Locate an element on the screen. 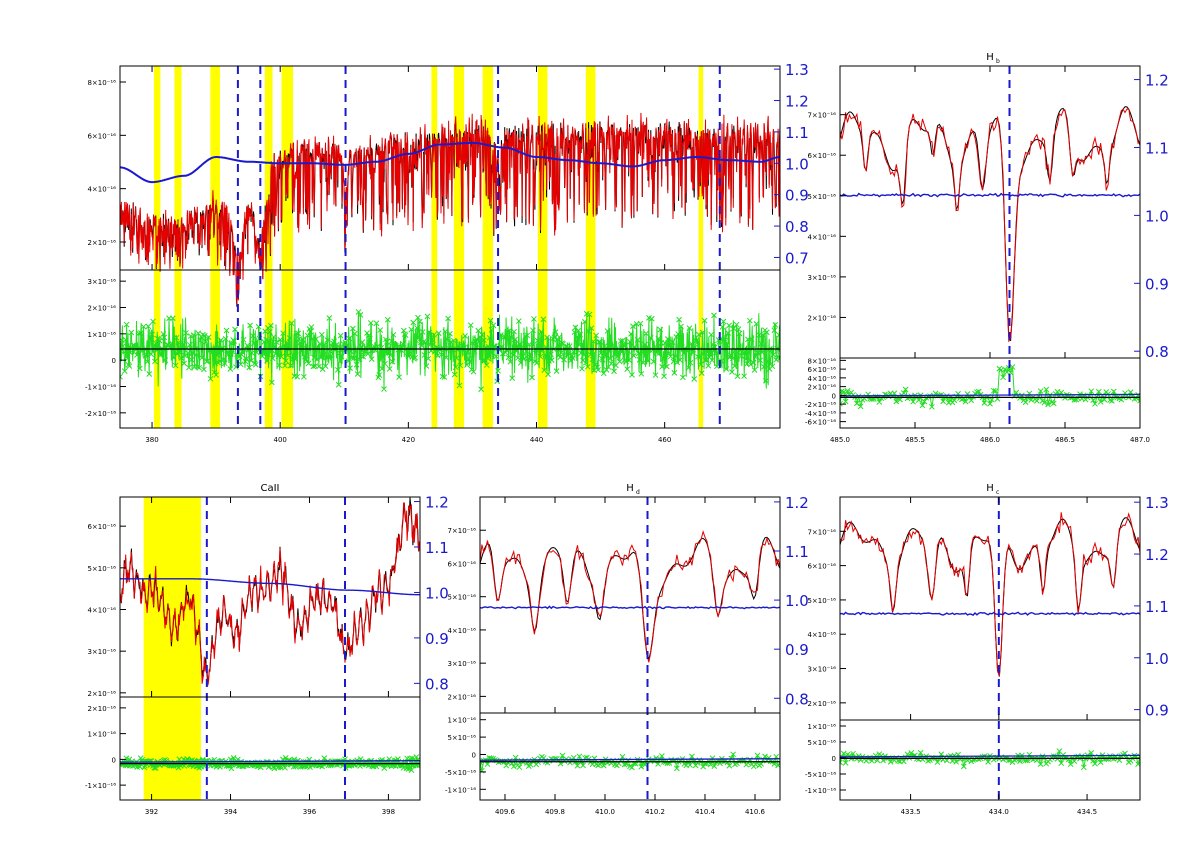 Image resolution: width=1200 pixels, height=860 pixels. residual-tick-label: 5×10⁻¹⁶ is located at coordinates (461, 738).